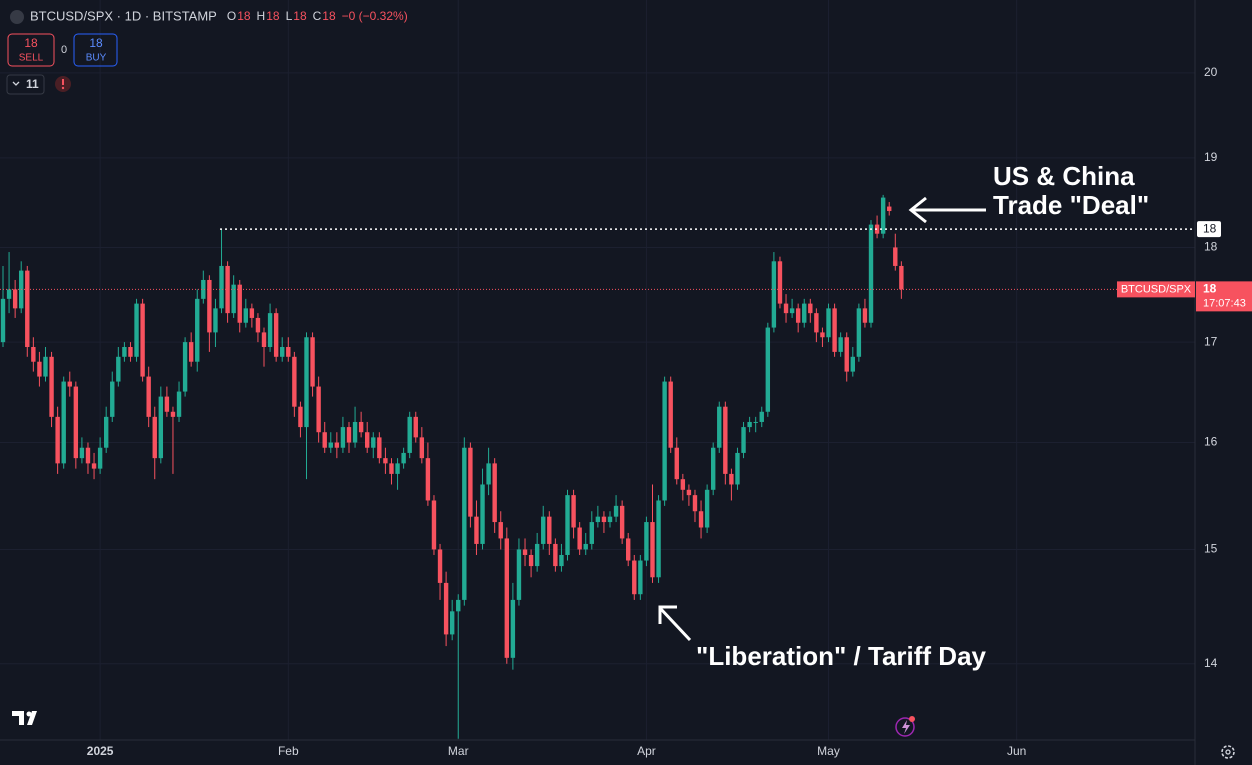 Image resolution: width=1252 pixels, height=765 pixels. I want to click on indicators-count: 11, so click(32, 84).